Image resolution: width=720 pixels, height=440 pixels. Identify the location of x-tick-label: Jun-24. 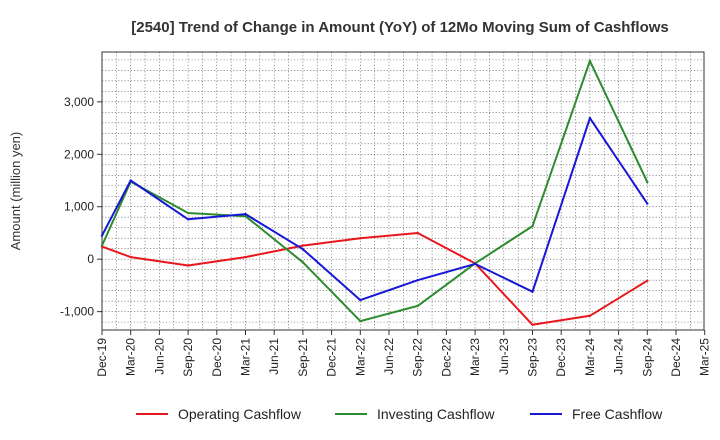
(619, 356).